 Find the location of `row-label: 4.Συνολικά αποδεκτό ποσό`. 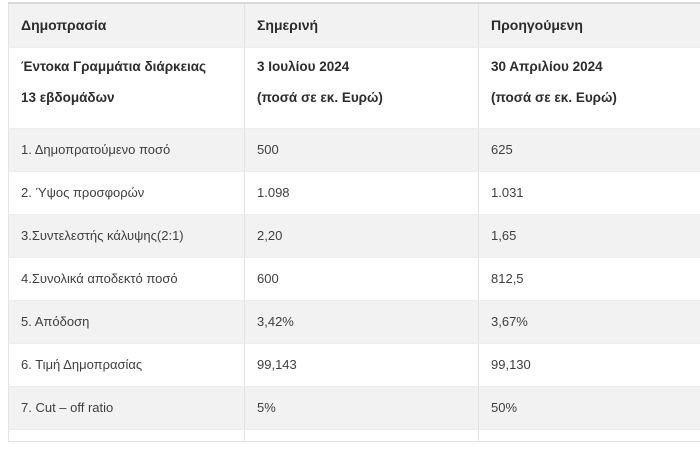

row-label: 4.Συνολικά αποδεκτό ποσό is located at coordinates (126, 279).